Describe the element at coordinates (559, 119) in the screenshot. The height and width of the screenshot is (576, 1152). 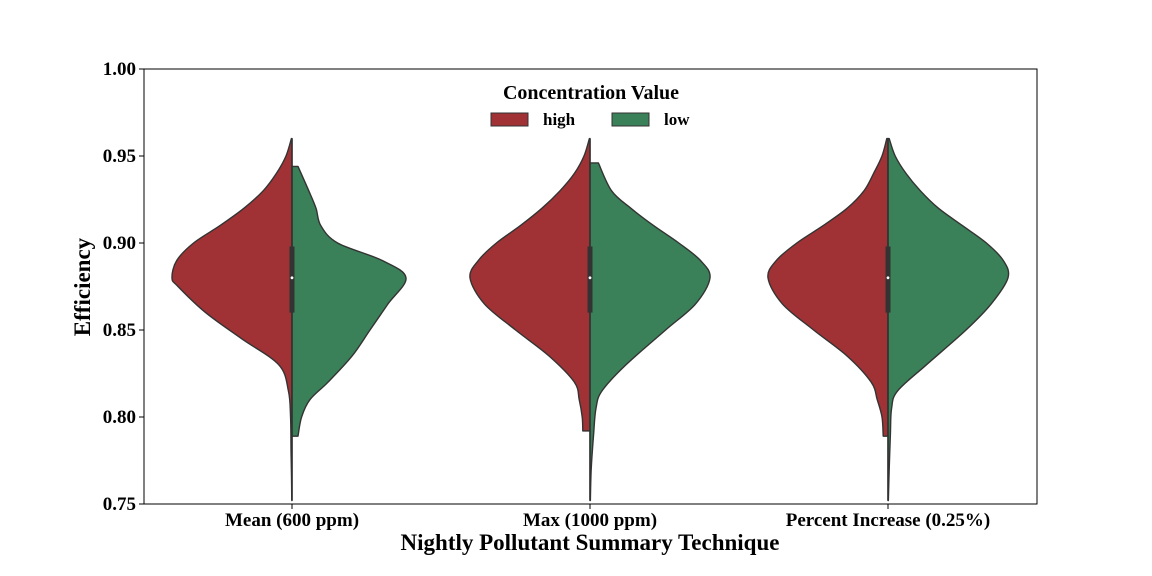
I see `legend-label-high: high` at that location.